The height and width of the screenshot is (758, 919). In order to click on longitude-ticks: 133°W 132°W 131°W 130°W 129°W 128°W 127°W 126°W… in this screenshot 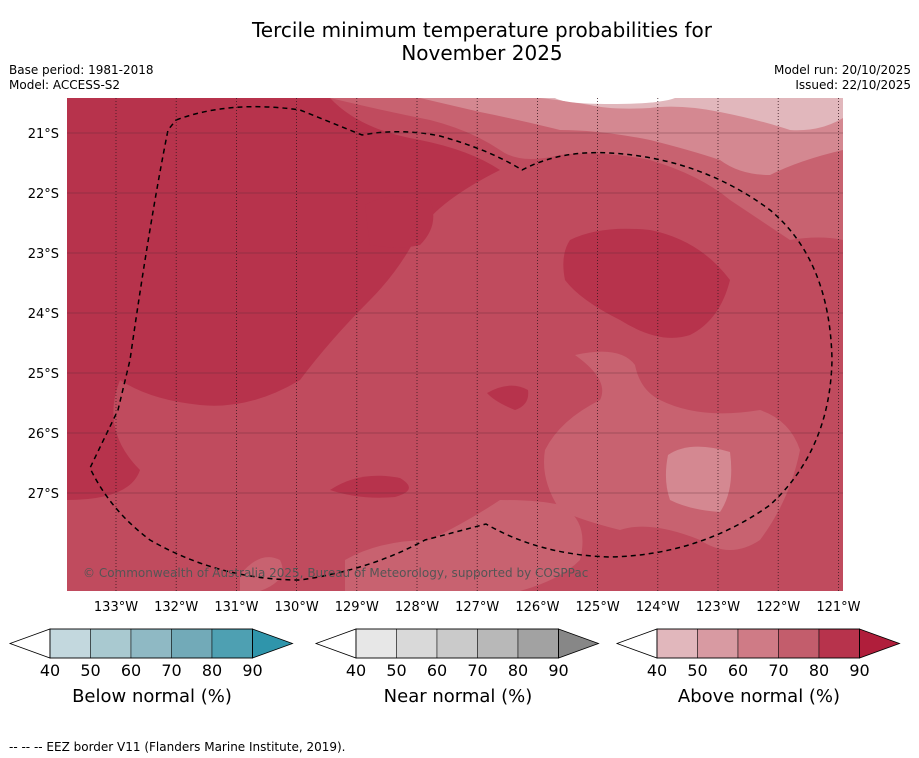, I will do `click(477, 607)`.